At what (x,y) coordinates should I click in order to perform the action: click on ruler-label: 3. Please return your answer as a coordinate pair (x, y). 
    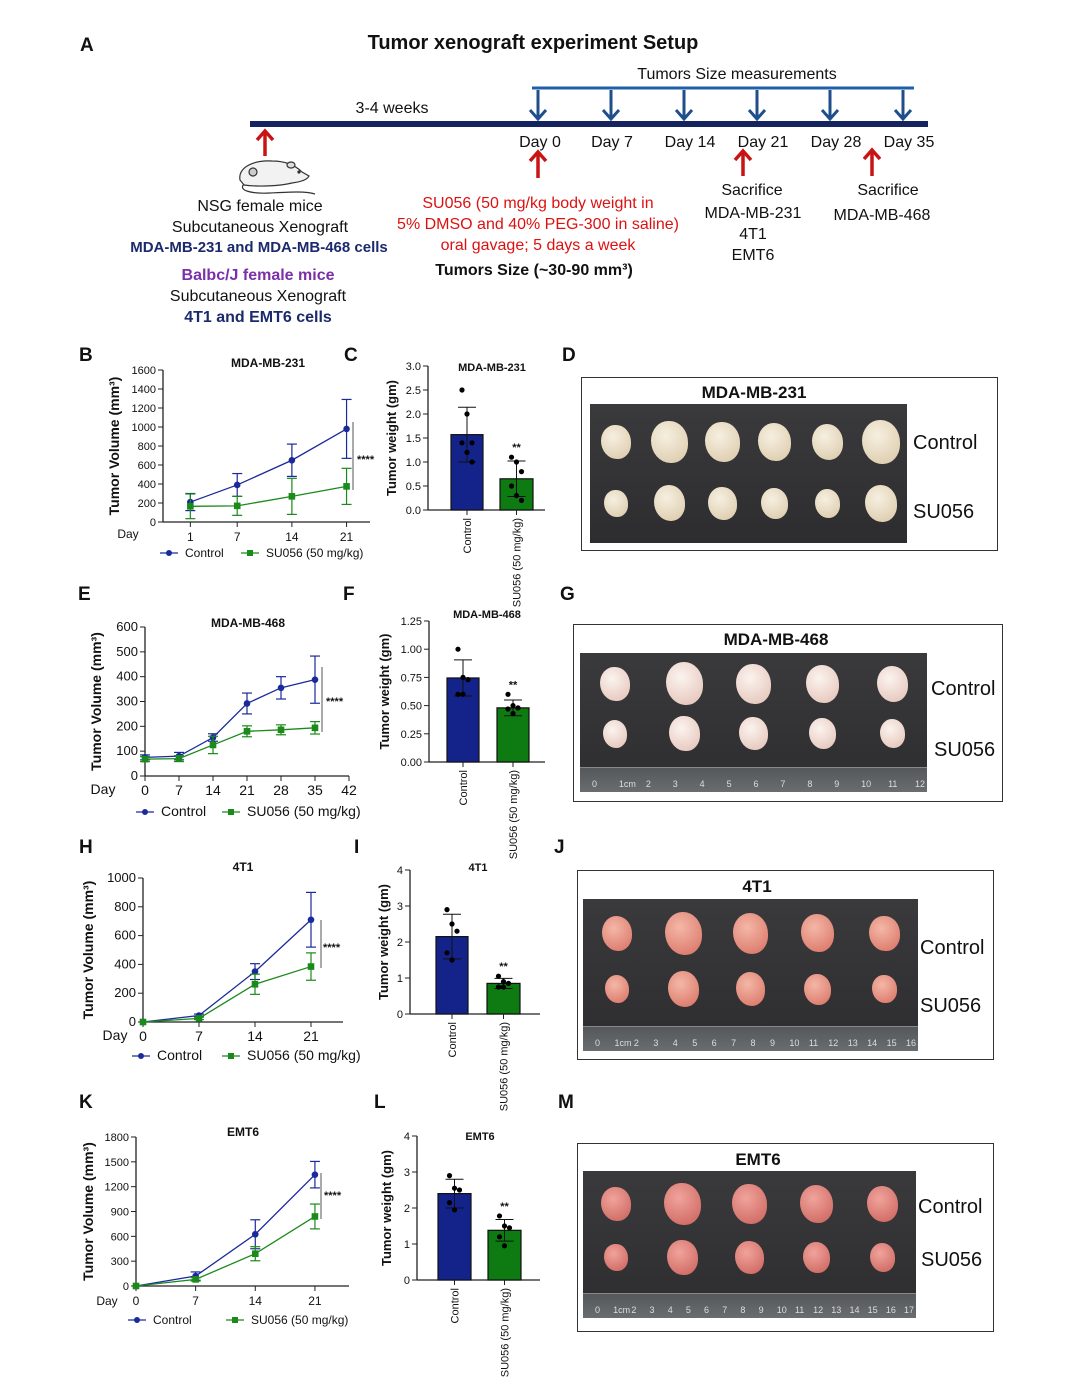
    Looking at the image, I should click on (652, 1310).